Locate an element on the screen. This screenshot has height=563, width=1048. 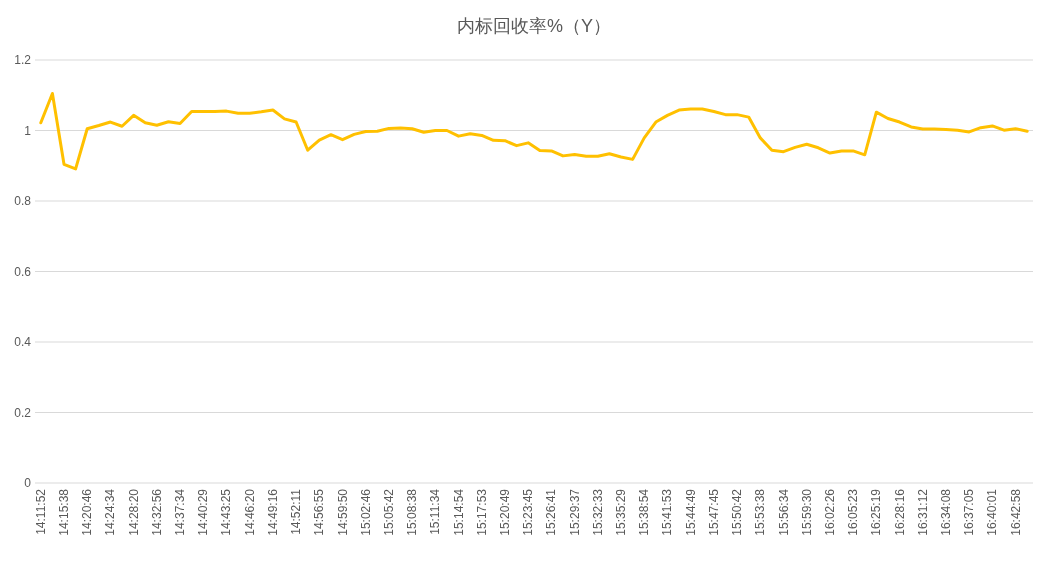
y-tick-label: 0 is located at coordinates (28, 483).